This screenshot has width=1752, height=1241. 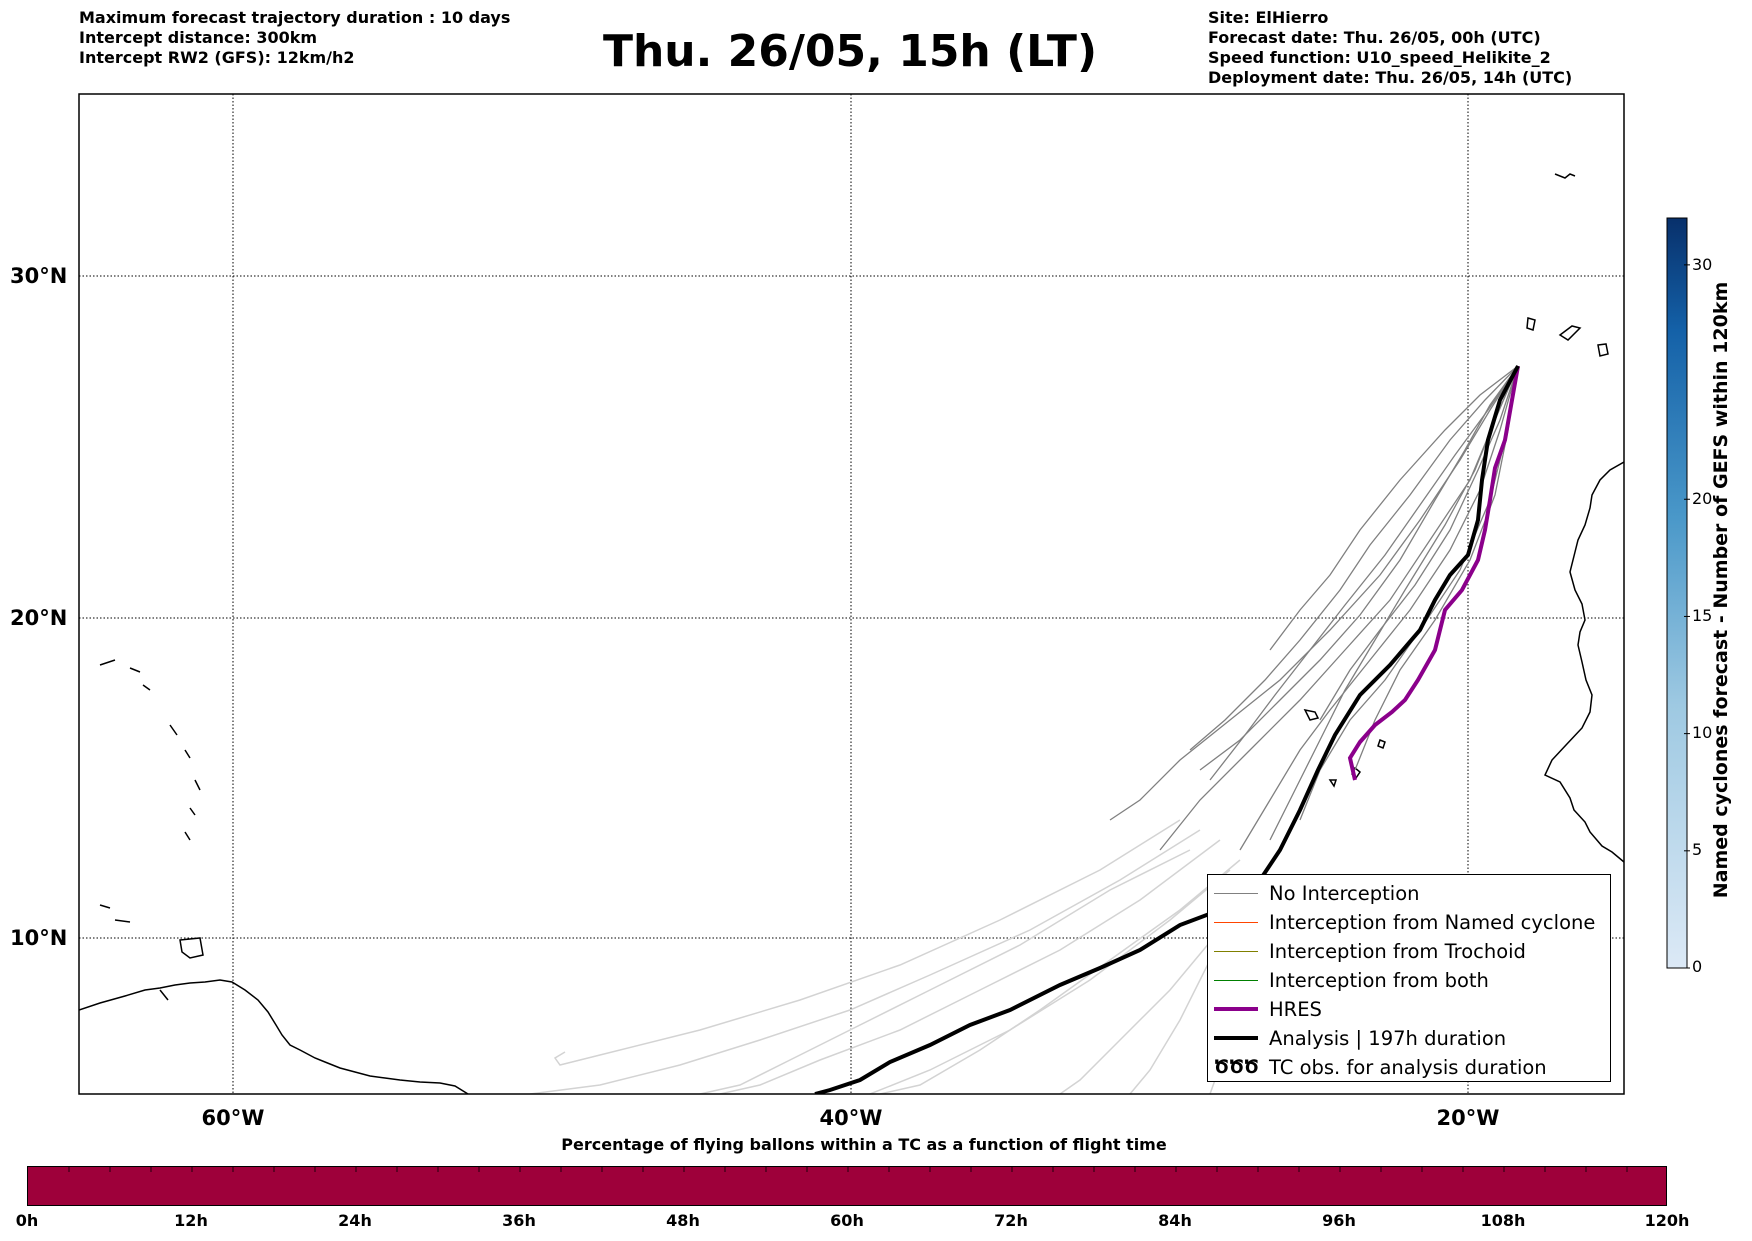 I want to click on forecast-date-text: Forecast date: Thu. 26/05, 00h (UTC), so click(x=1374, y=37).